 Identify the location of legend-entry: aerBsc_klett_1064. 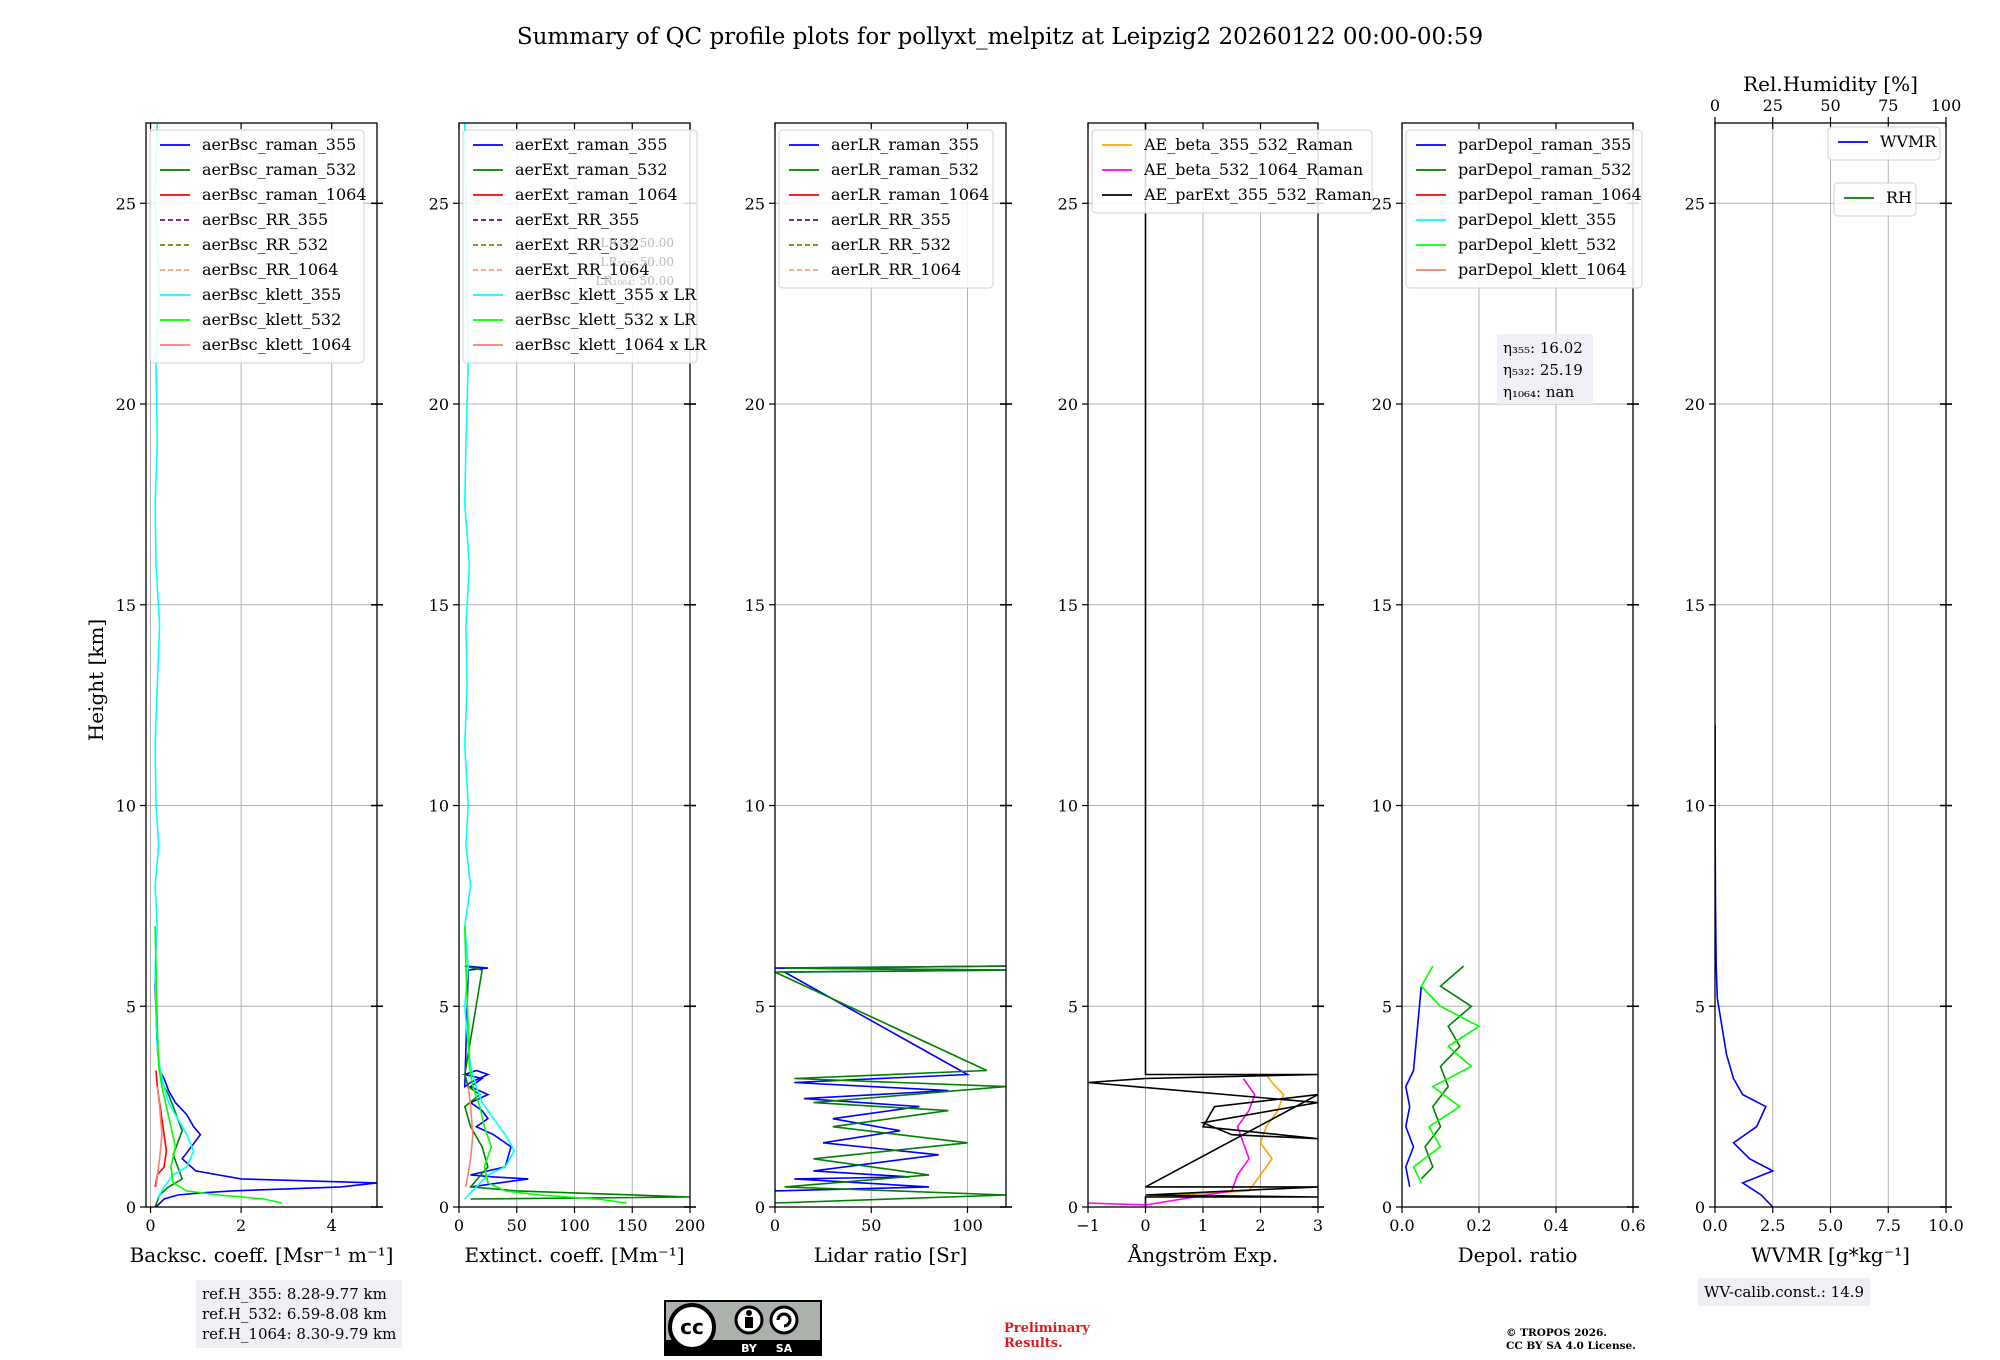
(276, 344).